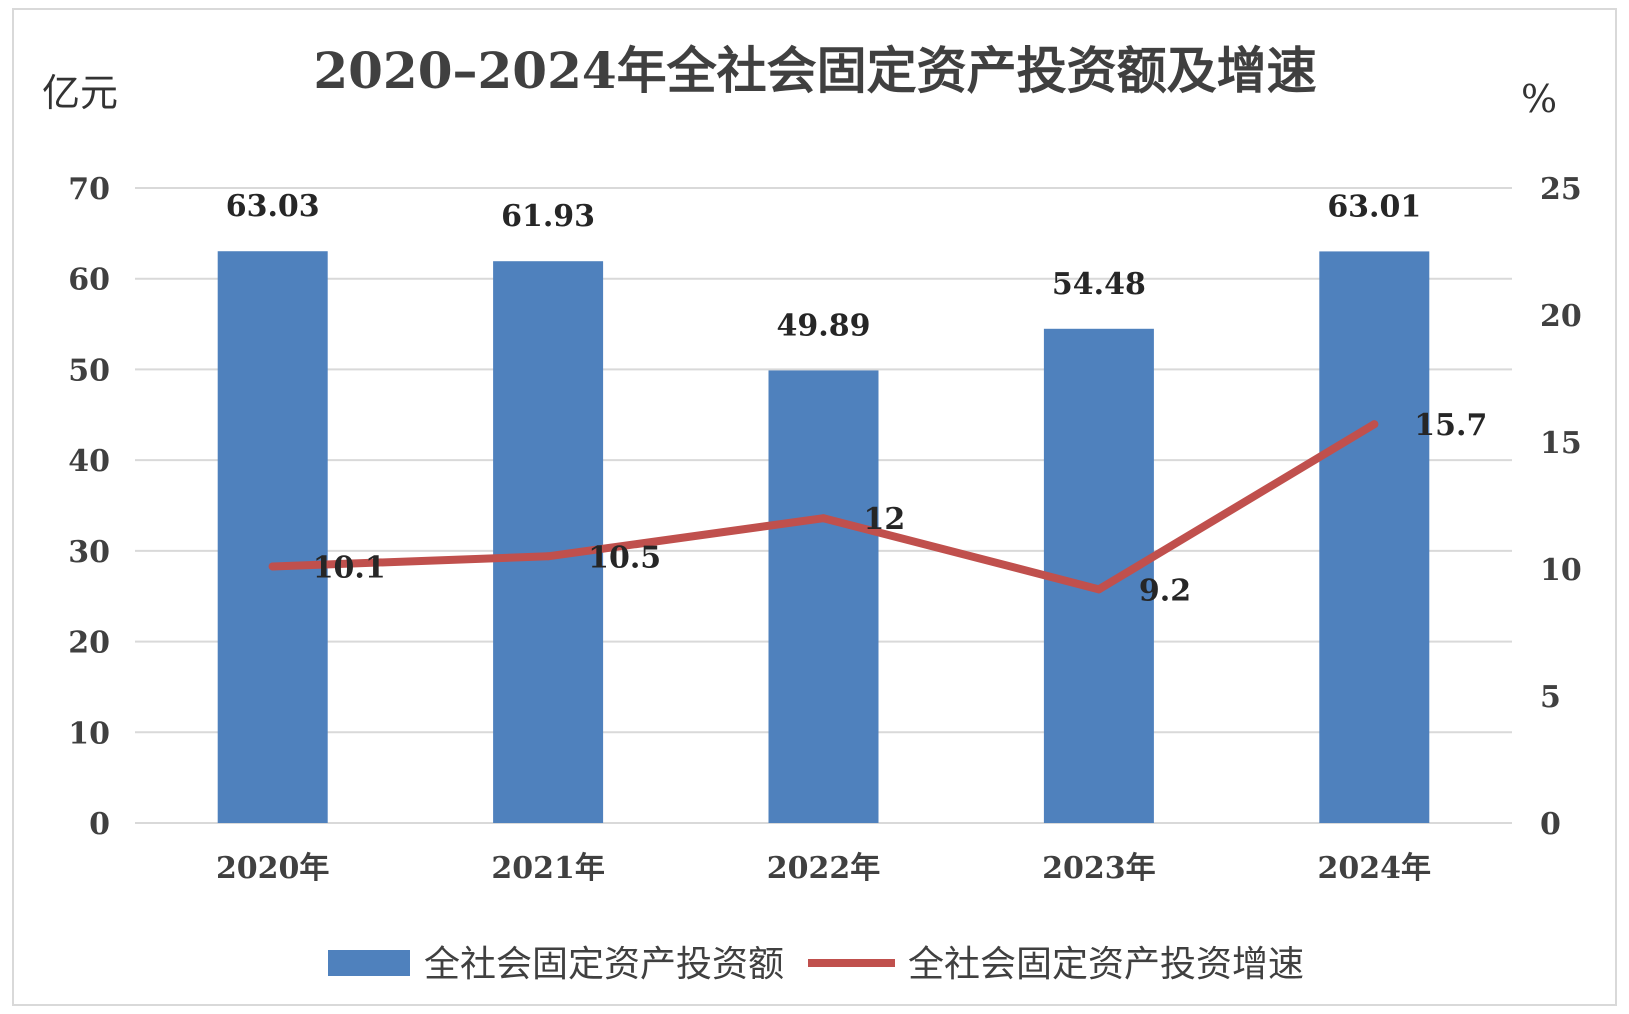 The width and height of the screenshot is (1629, 1014). I want to click on x-tick-label-1: 2021年, so click(548, 868).